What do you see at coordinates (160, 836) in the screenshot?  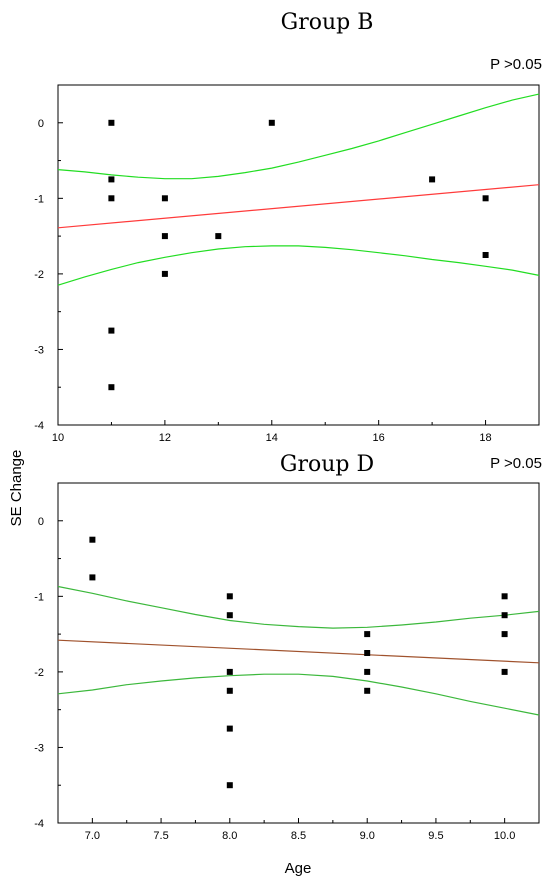 I see `x-tick-label: 7.5` at bounding box center [160, 836].